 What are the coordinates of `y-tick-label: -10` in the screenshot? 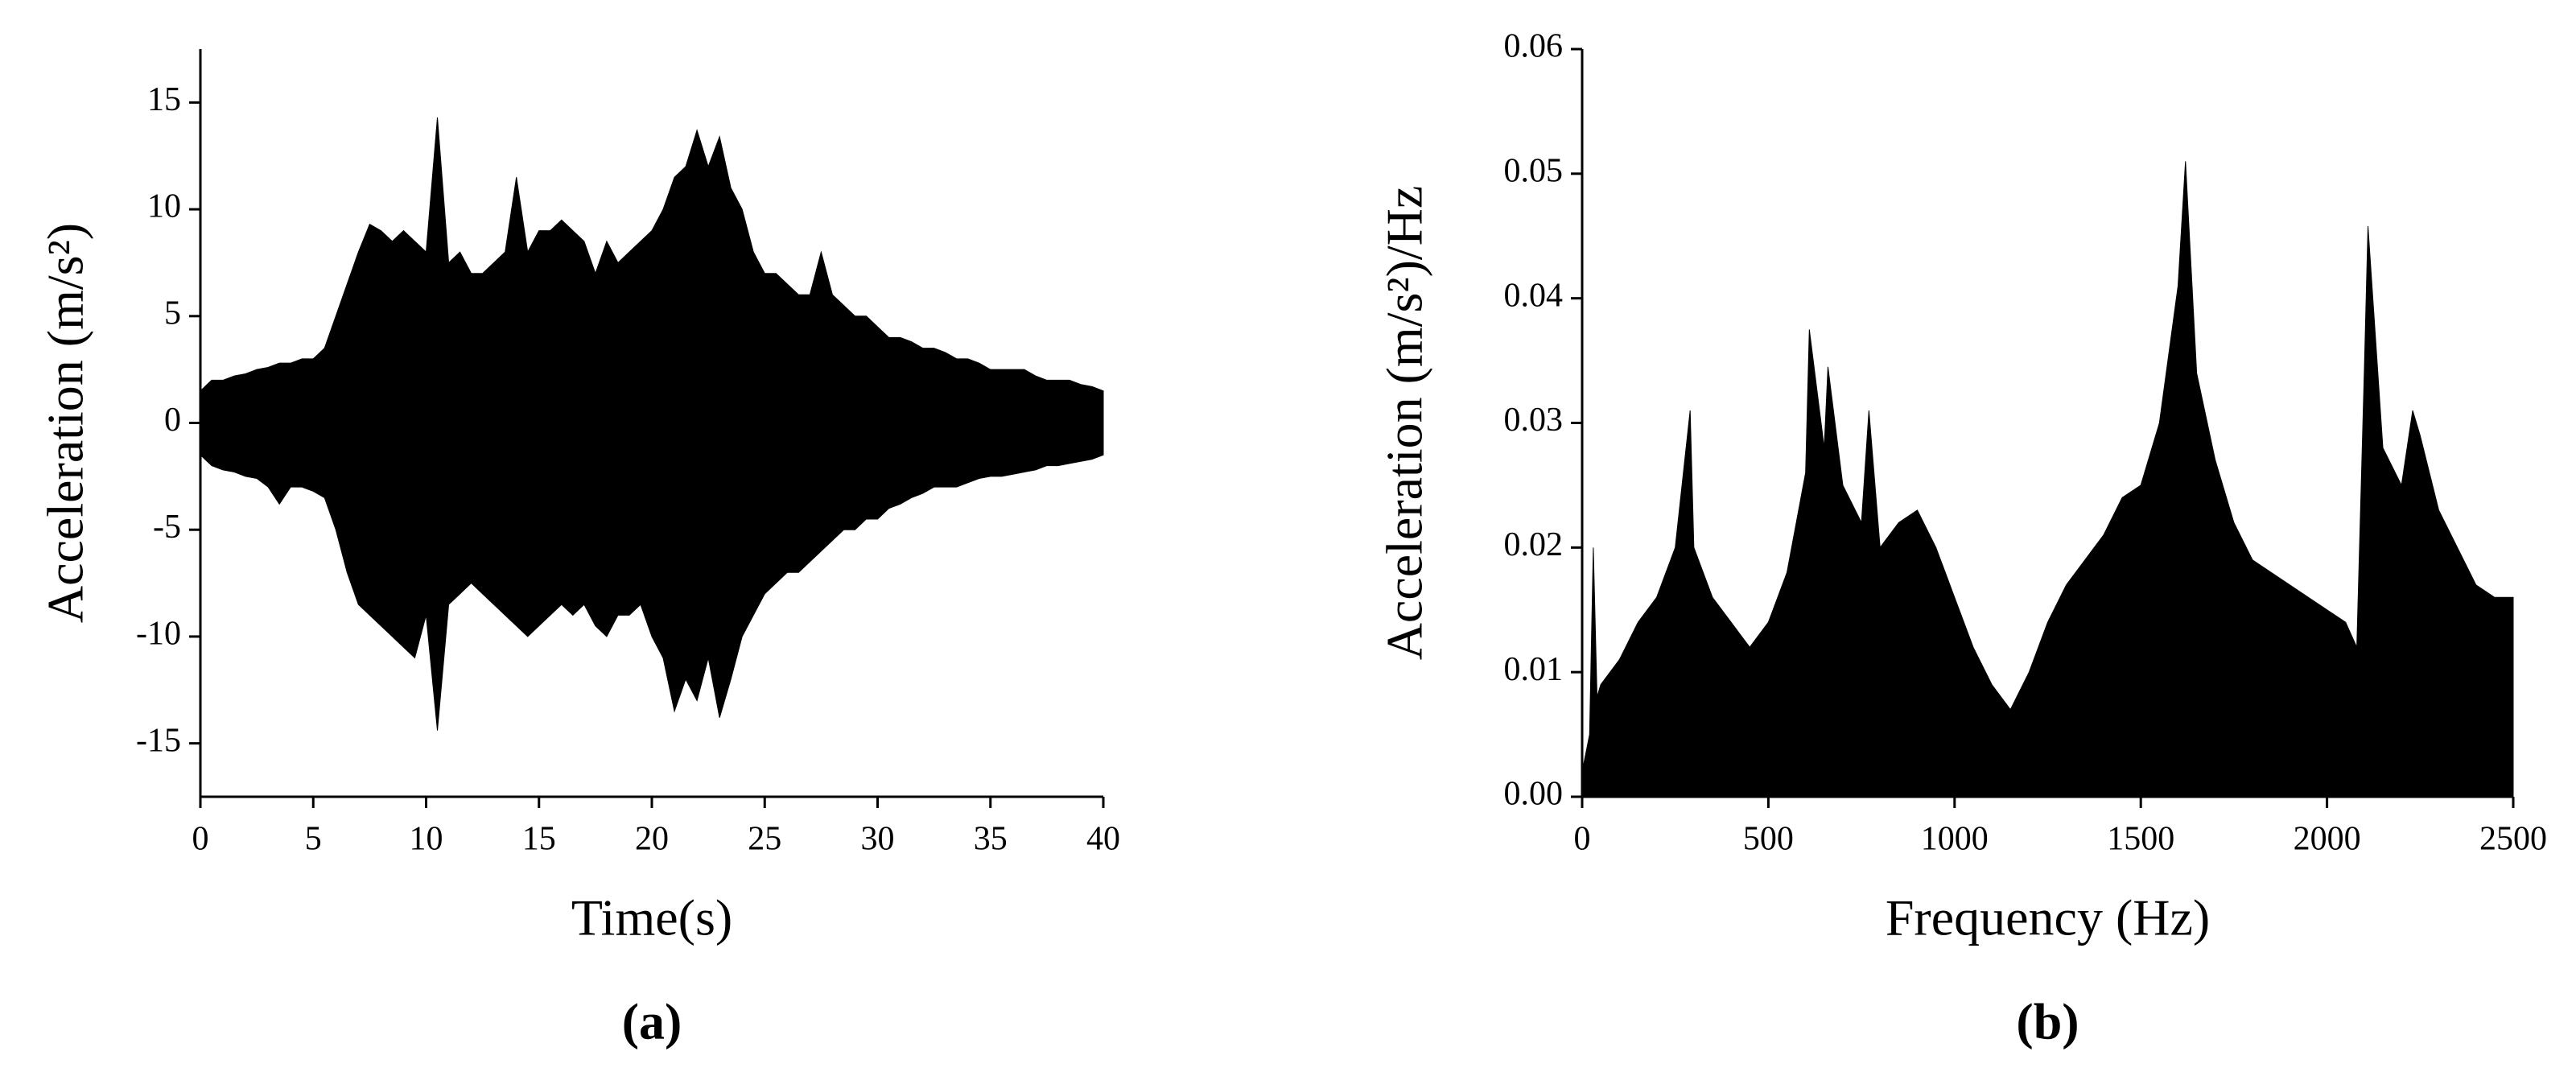 It's located at (158, 634).